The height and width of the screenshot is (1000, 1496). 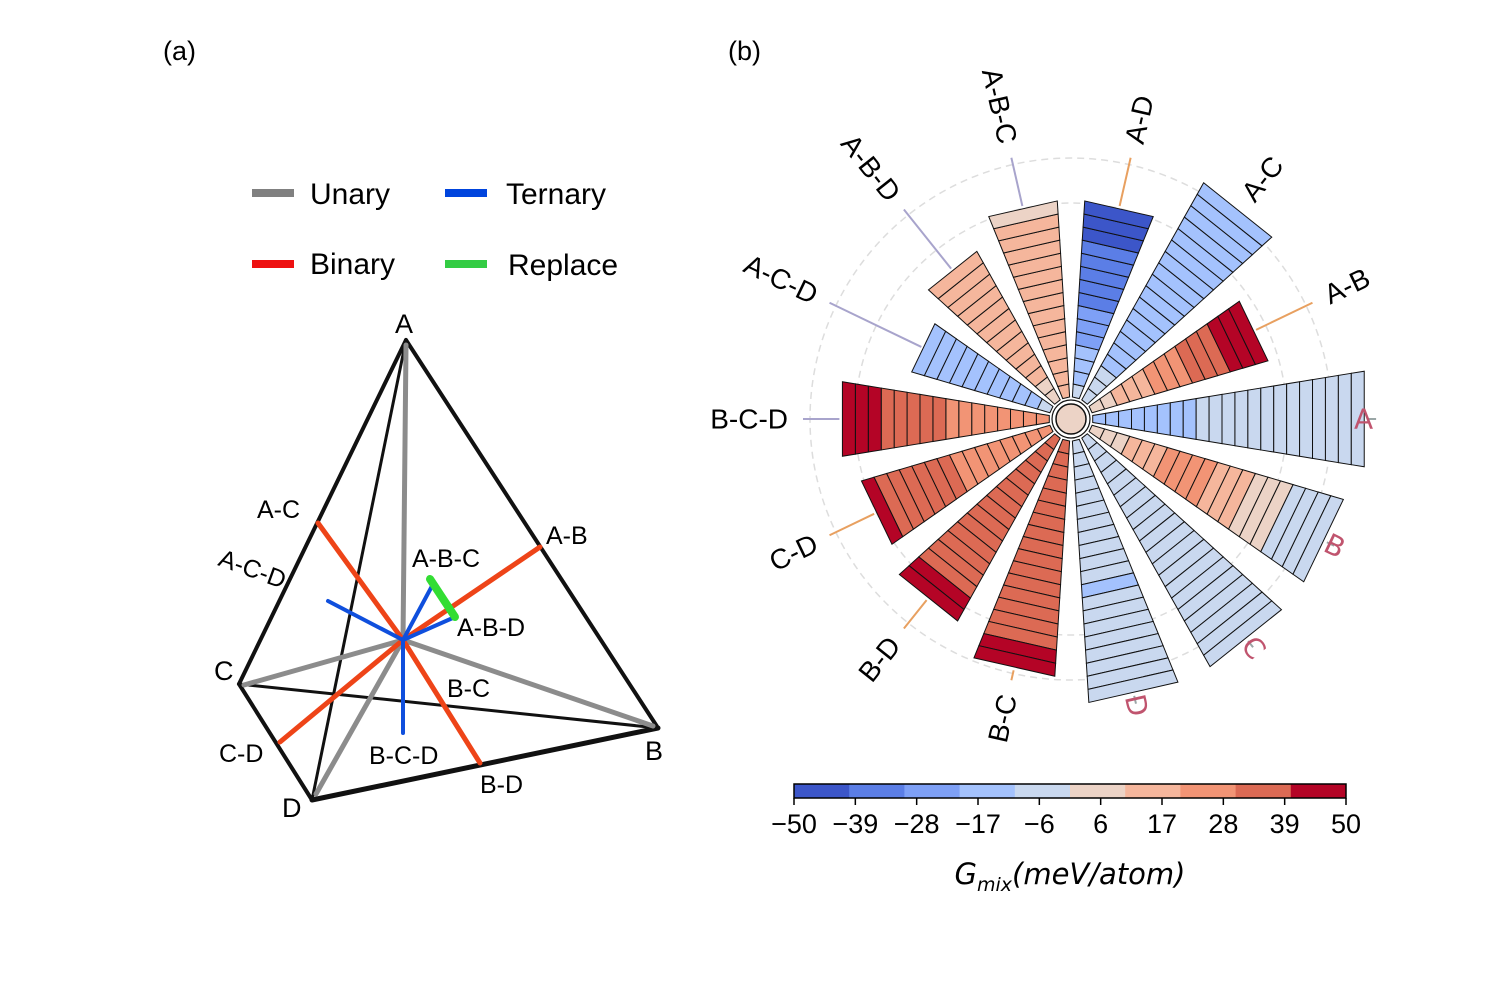 I want to click on legend-label-ternary: Ternary, so click(x=556, y=194).